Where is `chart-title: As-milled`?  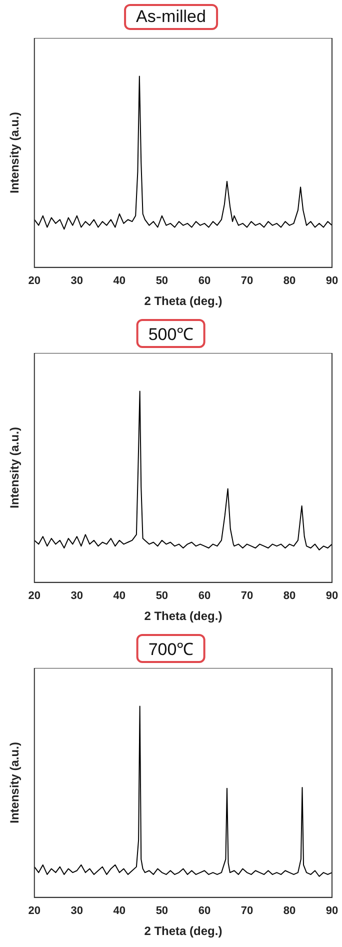 chart-title: As-milled is located at coordinates (171, 17).